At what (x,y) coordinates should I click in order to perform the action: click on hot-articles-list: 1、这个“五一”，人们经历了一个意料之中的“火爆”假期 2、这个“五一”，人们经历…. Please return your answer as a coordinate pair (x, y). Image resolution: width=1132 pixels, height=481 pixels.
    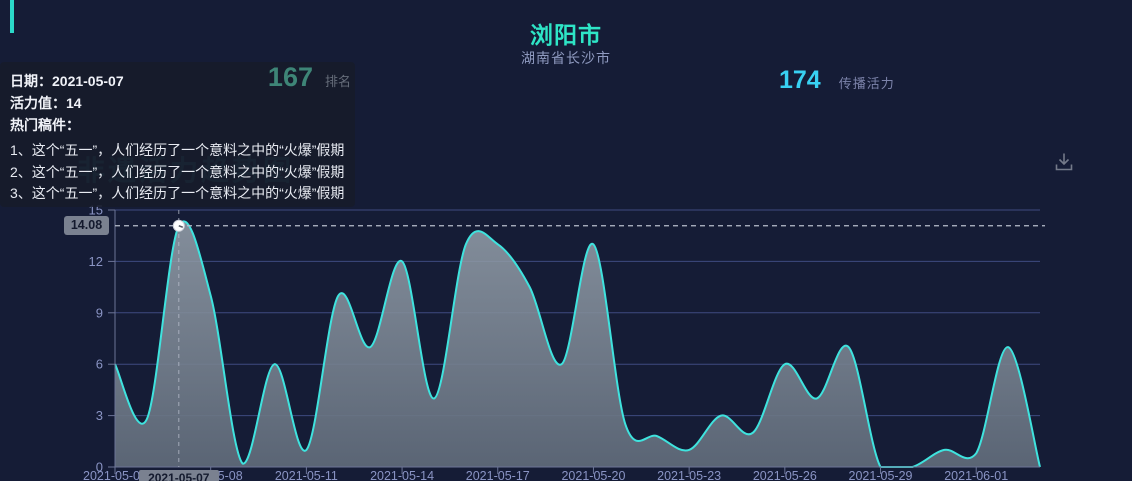
    Looking at the image, I should click on (182, 172).